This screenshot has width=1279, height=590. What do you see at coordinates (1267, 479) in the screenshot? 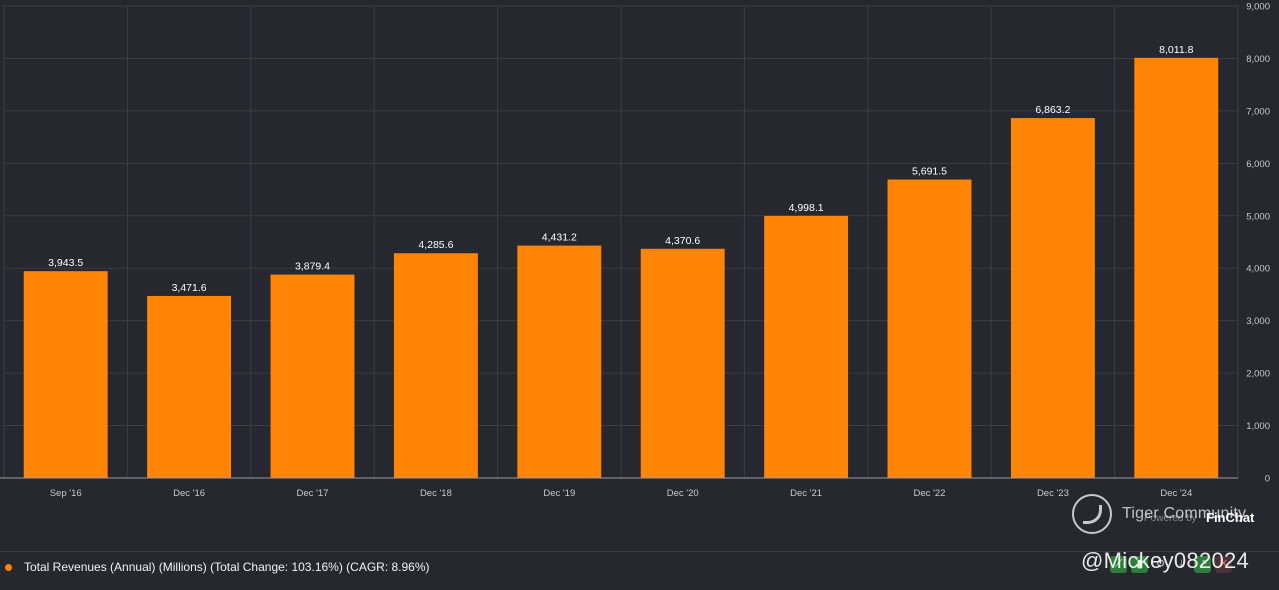
I see `y-tick-label: 0` at bounding box center [1267, 479].